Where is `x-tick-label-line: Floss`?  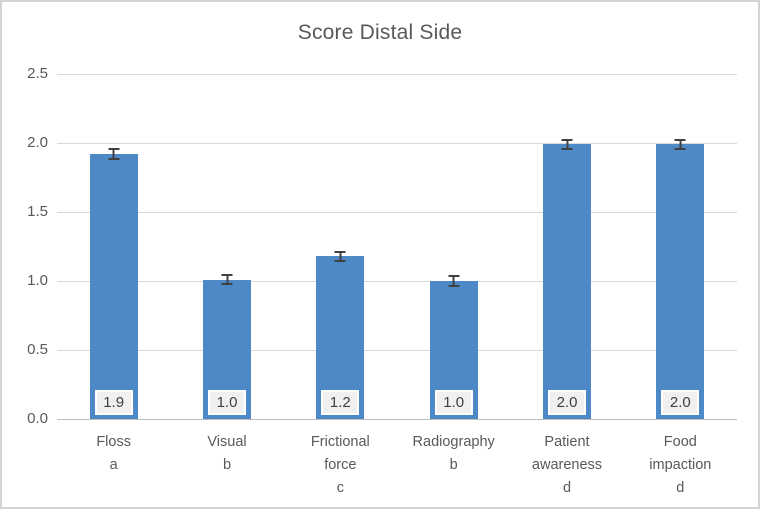
x-tick-label-line: Floss is located at coordinates (113, 442).